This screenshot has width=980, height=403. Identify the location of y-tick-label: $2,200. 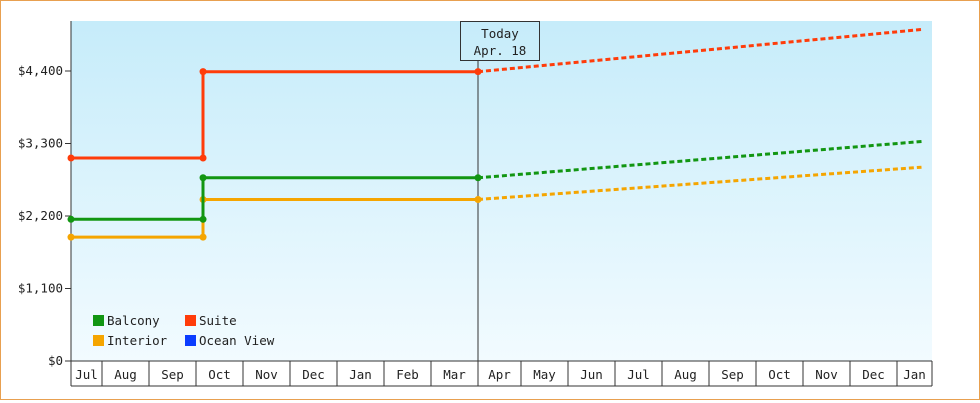
(40, 215).